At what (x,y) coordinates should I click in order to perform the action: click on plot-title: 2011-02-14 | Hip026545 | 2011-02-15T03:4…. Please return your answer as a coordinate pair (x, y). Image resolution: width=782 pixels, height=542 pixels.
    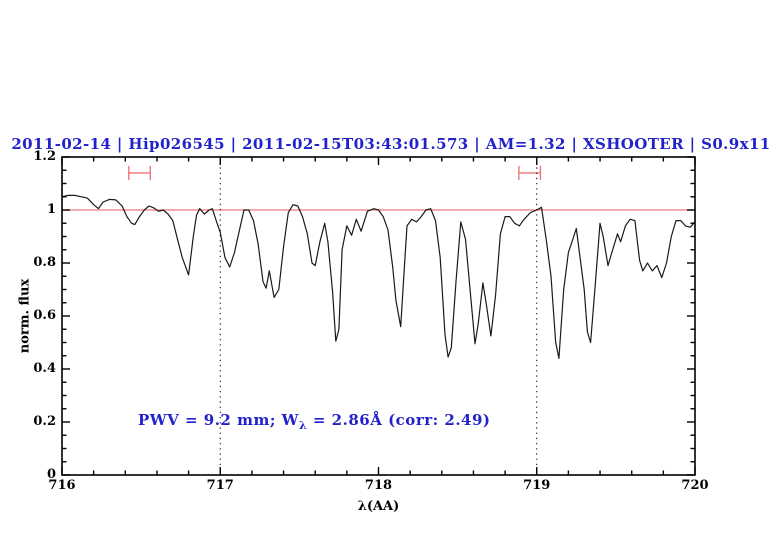
    Looking at the image, I should click on (391, 144).